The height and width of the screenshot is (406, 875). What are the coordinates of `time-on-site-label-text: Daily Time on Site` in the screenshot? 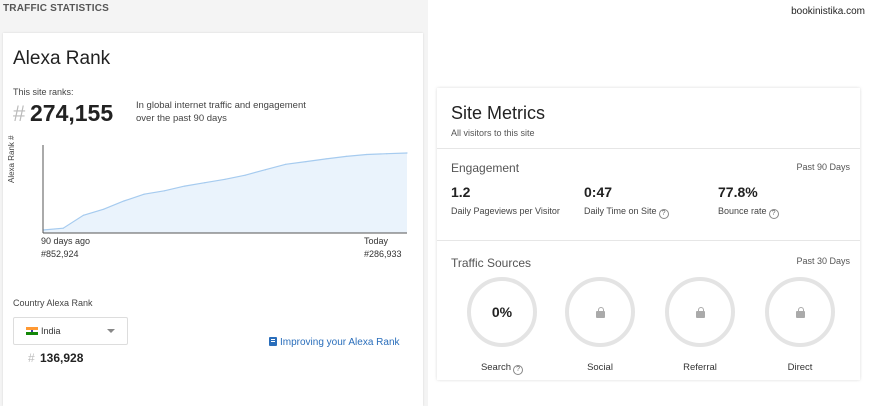 It's located at (620, 211).